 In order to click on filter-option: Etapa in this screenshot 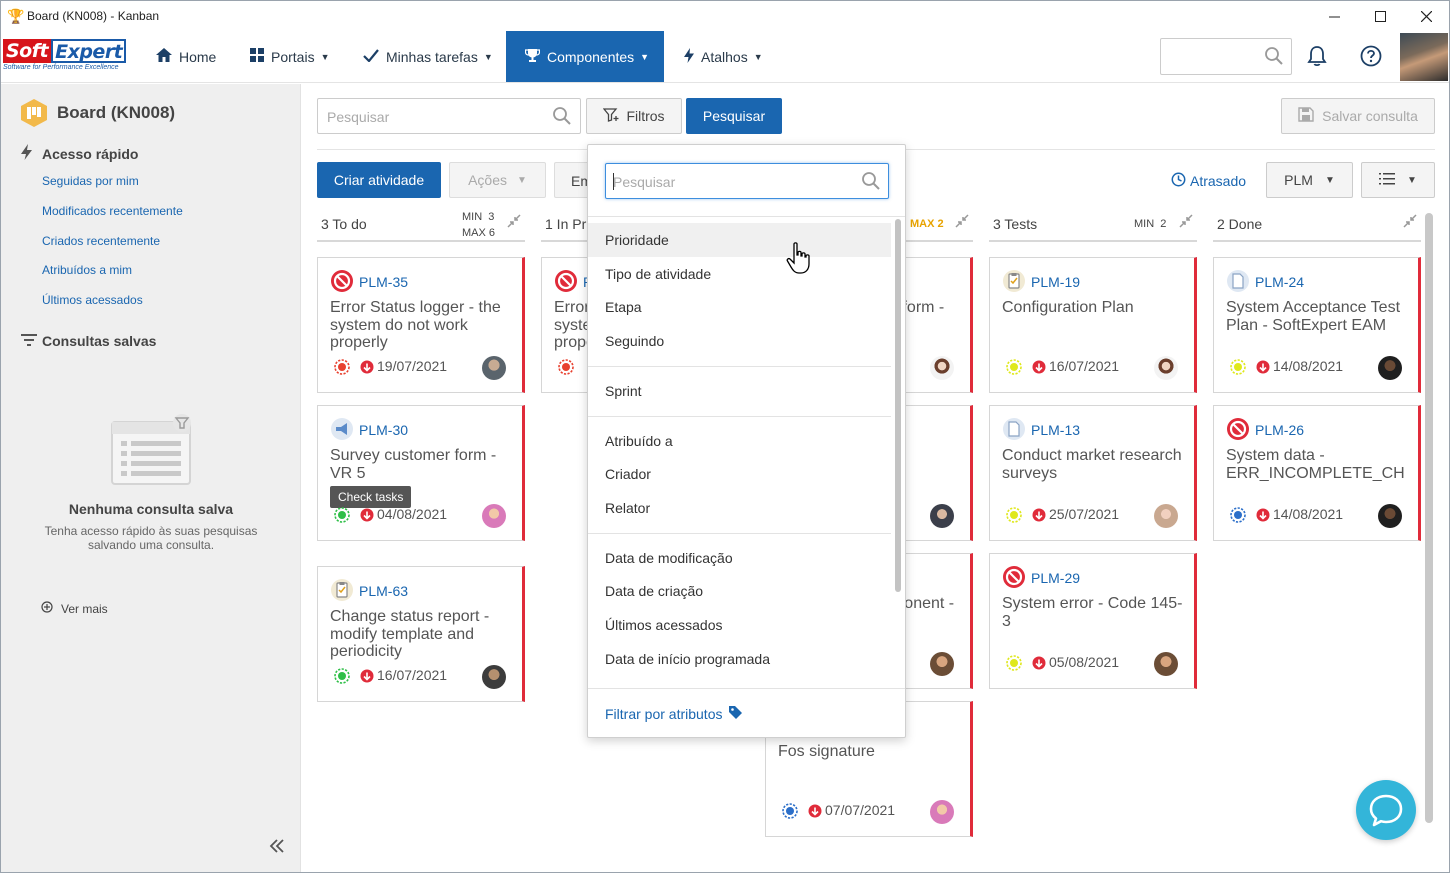, I will do `click(623, 307)`.